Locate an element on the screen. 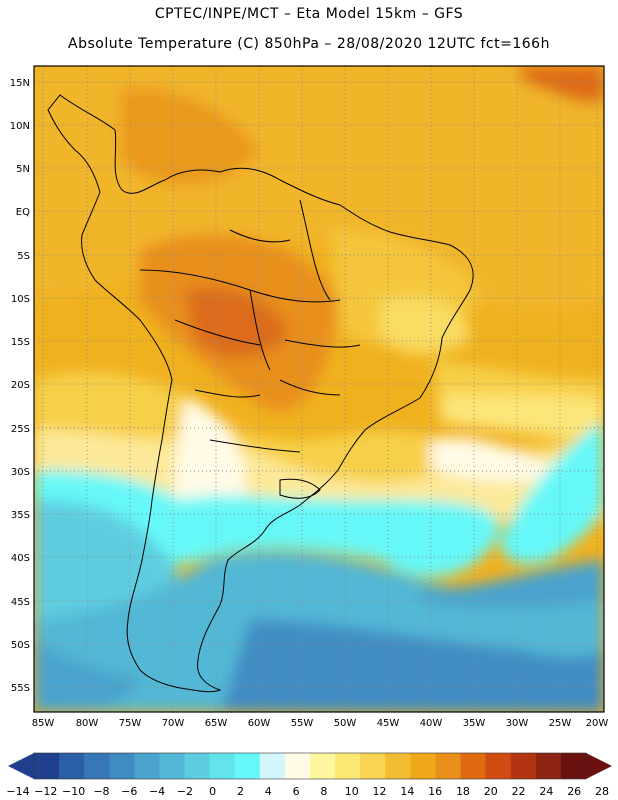  lat-label: EQ is located at coordinates (23, 212).